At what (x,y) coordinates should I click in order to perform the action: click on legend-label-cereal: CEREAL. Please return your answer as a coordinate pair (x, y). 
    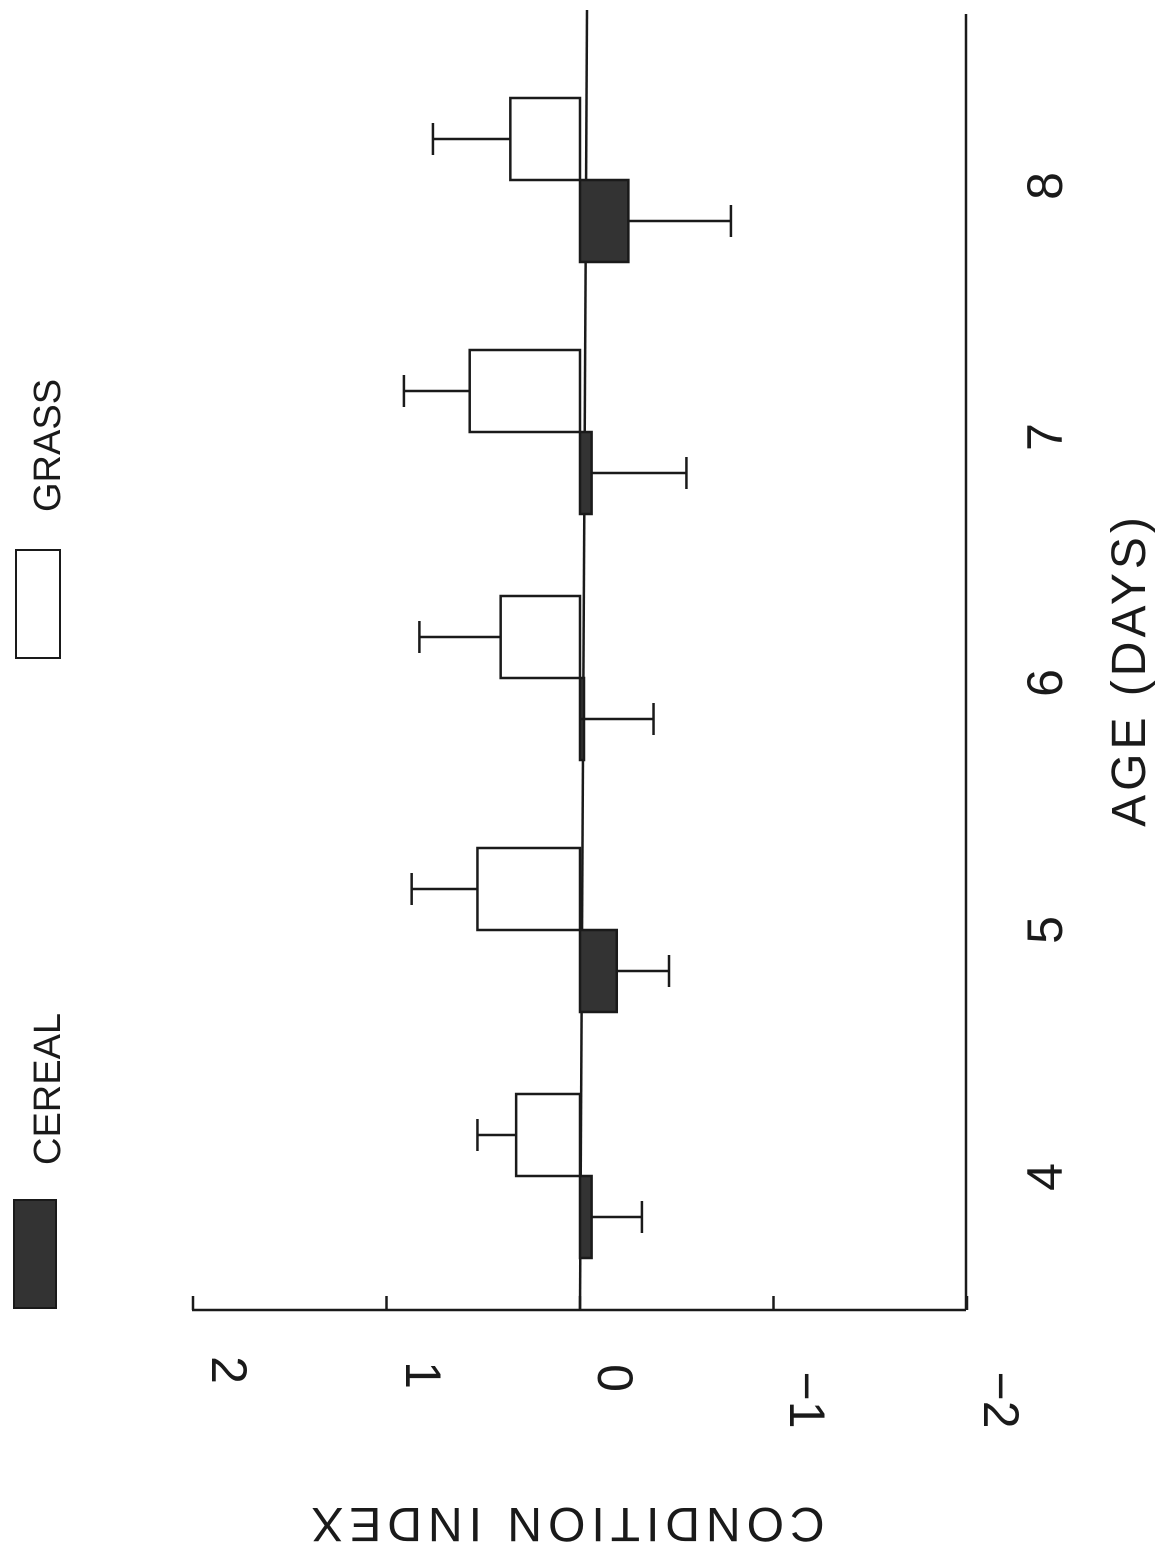
    Looking at the image, I should click on (48, 1089).